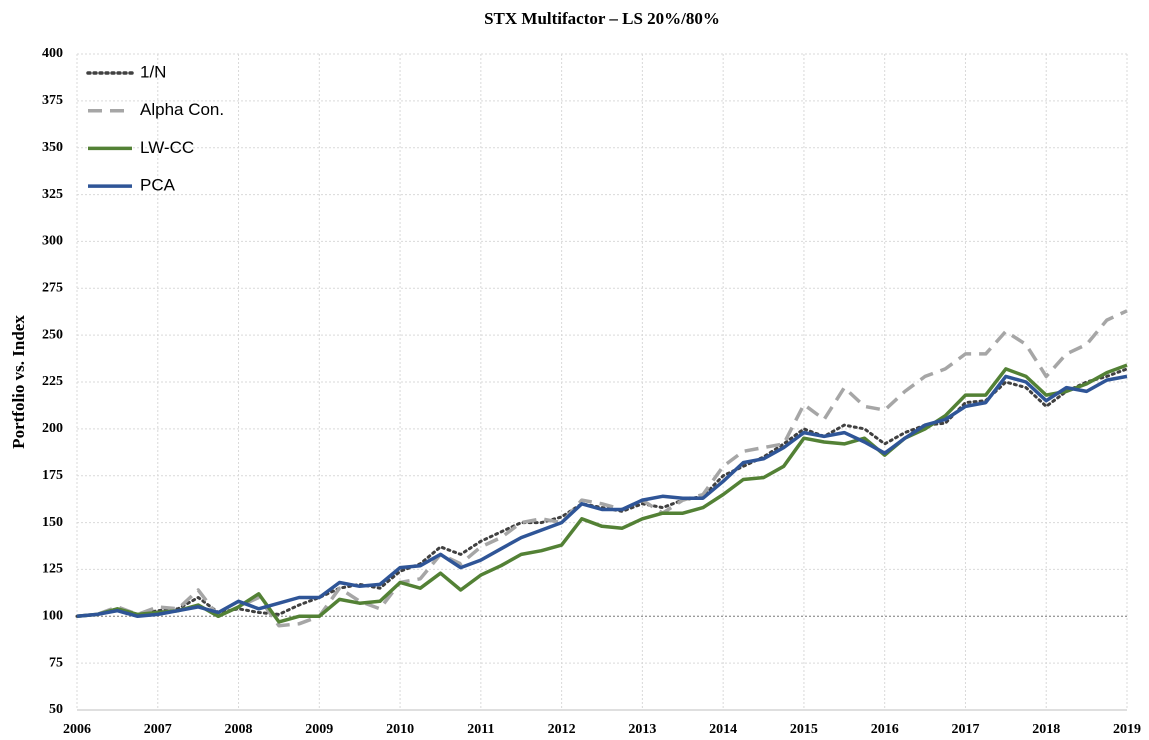 The image size is (1149, 740). What do you see at coordinates (885, 729) in the screenshot?
I see `x-tick-label: 2016` at bounding box center [885, 729].